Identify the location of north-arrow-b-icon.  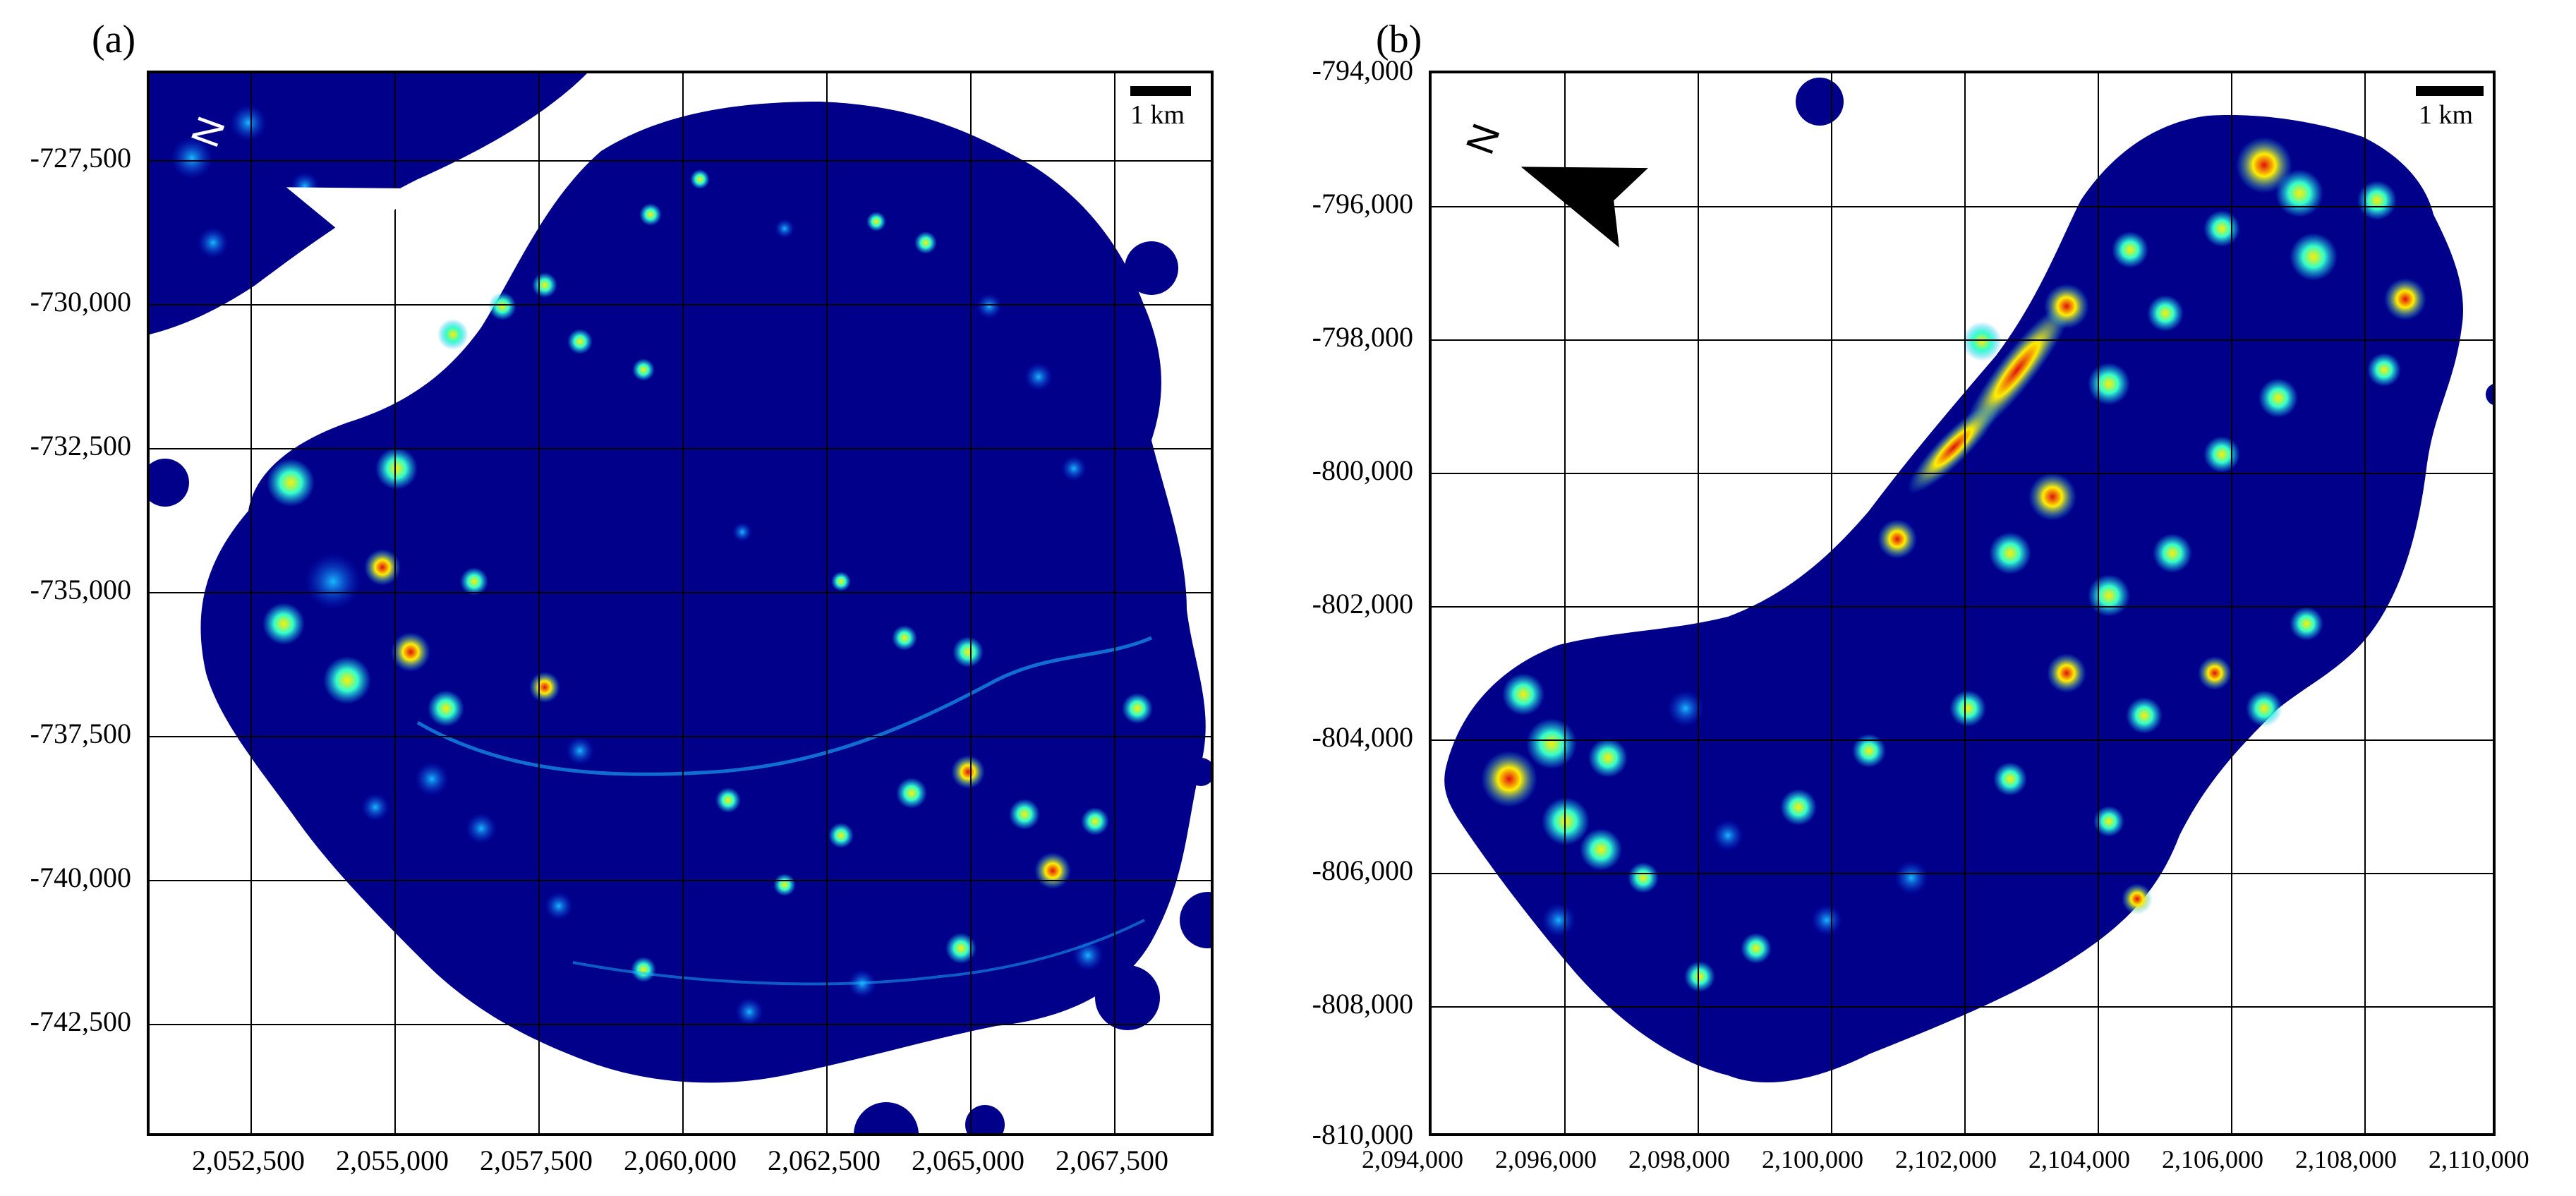
(1584, 208).